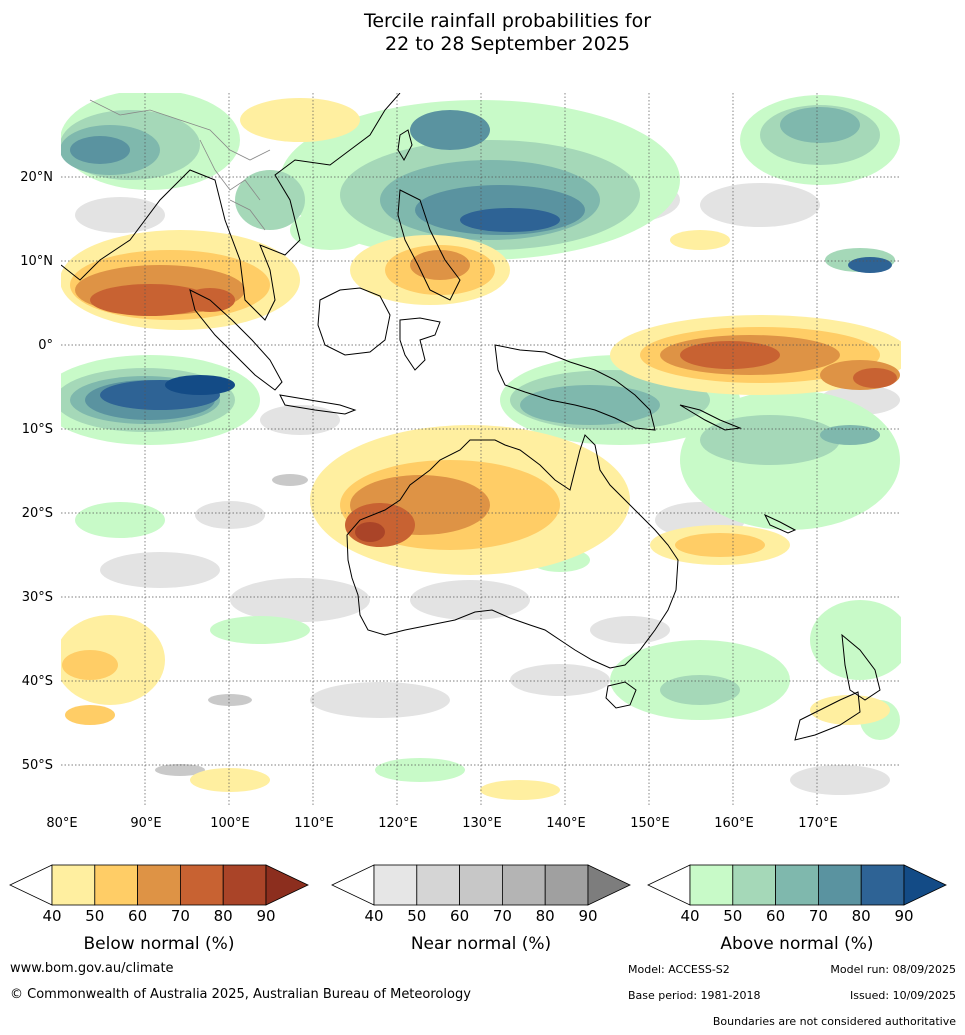 This screenshot has width=965, height=1035. I want to click on borneo-coastline, so click(354, 321).